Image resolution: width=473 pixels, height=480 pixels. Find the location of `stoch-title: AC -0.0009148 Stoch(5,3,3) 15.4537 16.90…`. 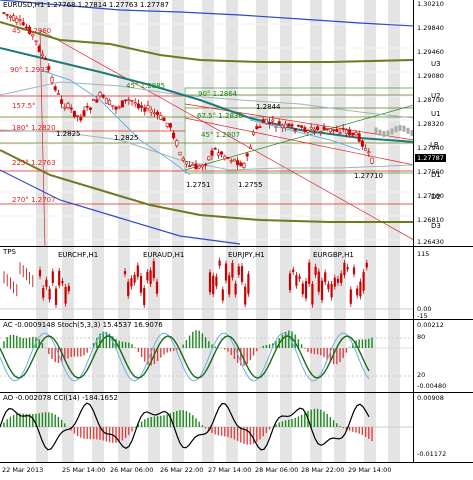

stoch-title: AC -0.0009148 Stoch(5,3,3) 15.4537 16.90… is located at coordinates (83, 325).